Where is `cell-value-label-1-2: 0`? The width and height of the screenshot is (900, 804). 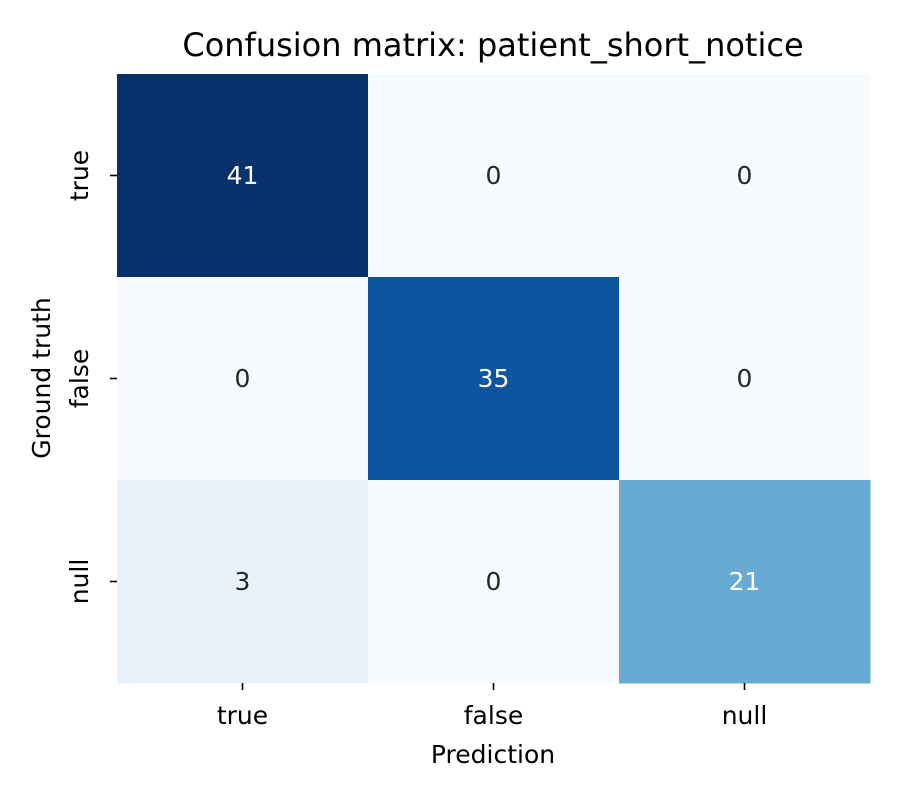 cell-value-label-1-2: 0 is located at coordinates (745, 378).